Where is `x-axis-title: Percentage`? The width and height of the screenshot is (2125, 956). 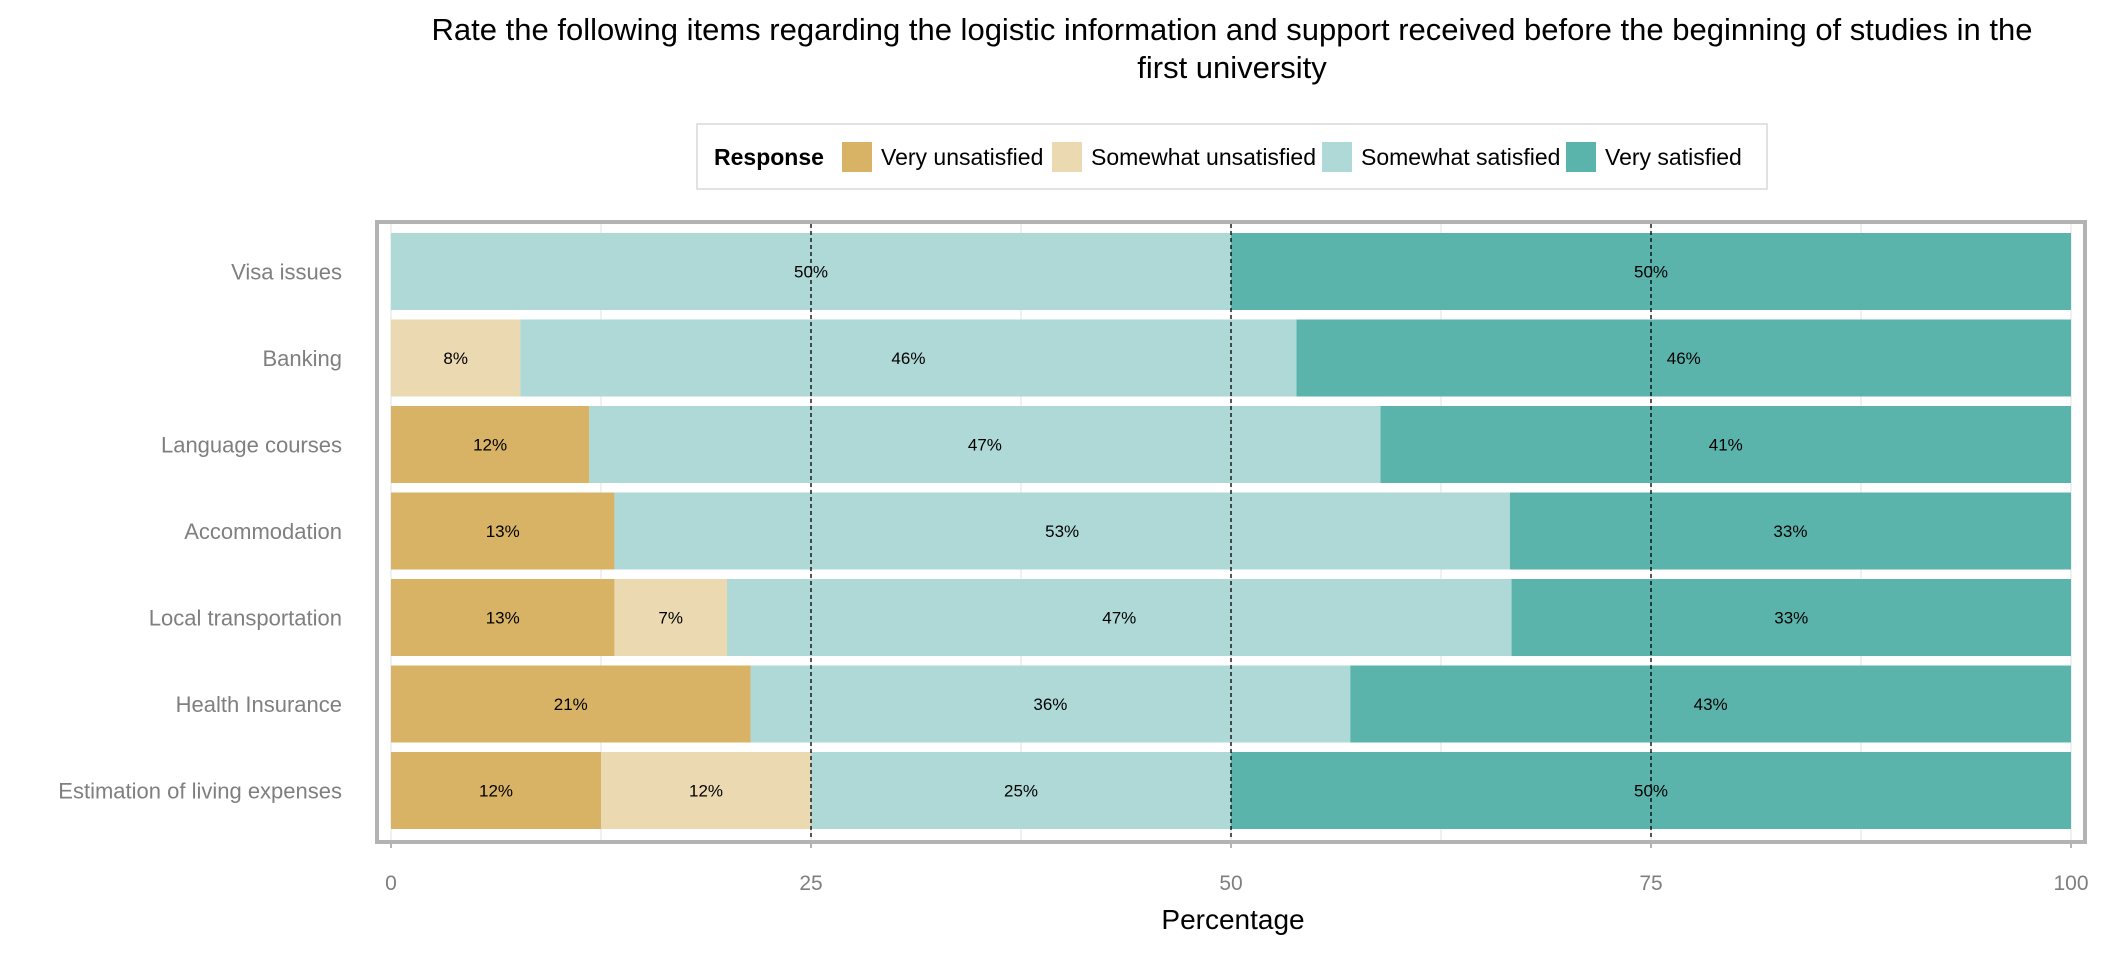 x-axis-title: Percentage is located at coordinates (1232, 919).